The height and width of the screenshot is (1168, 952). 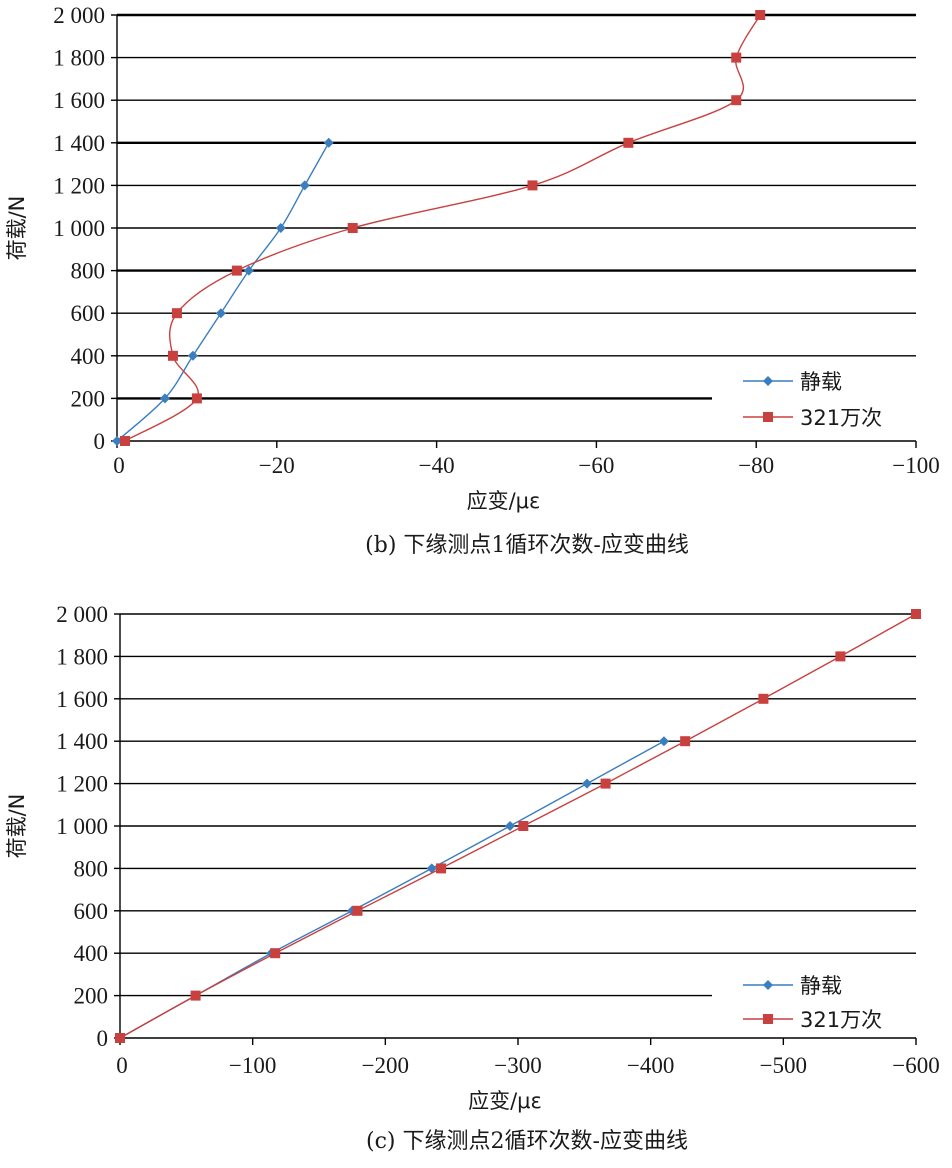 I want to click on x-tick-label: −40, so click(x=437, y=465).